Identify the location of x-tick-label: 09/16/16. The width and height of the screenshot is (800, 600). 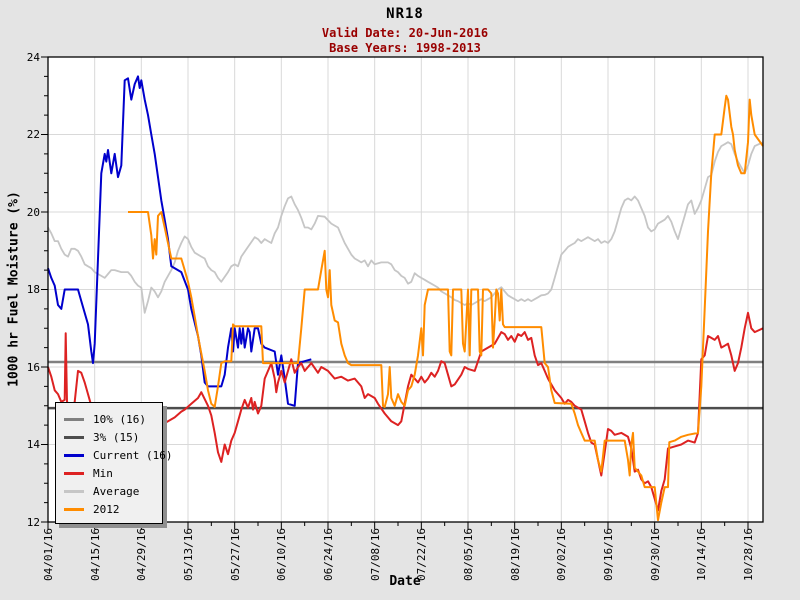
(608, 554).